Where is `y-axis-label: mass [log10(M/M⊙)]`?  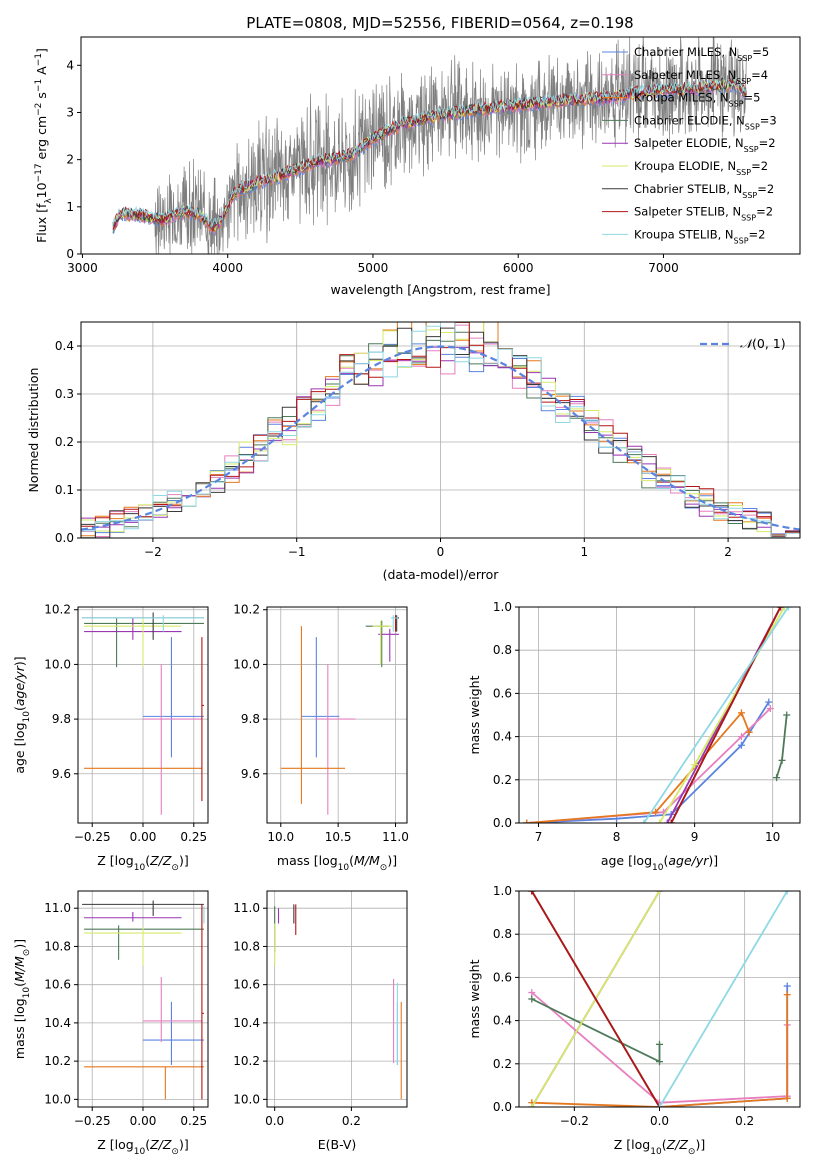
y-axis-label: mass [log10(M/M⊙)] is located at coordinates (22, 999).